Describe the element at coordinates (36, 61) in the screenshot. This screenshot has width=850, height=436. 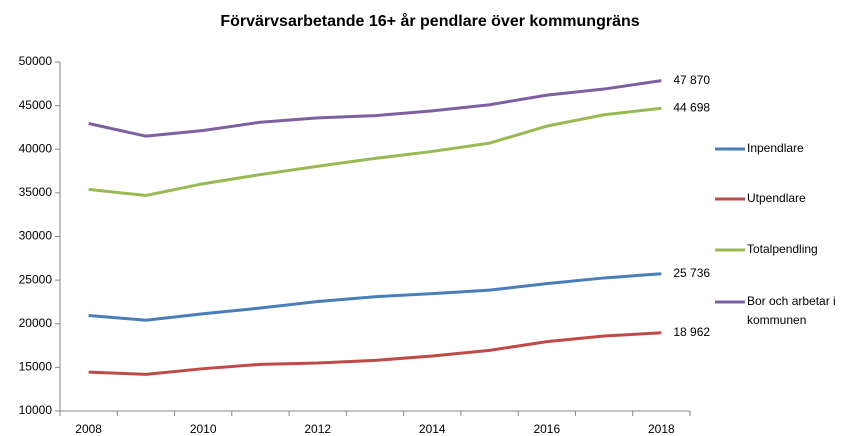
I see `y-tick-label: 50000` at that location.